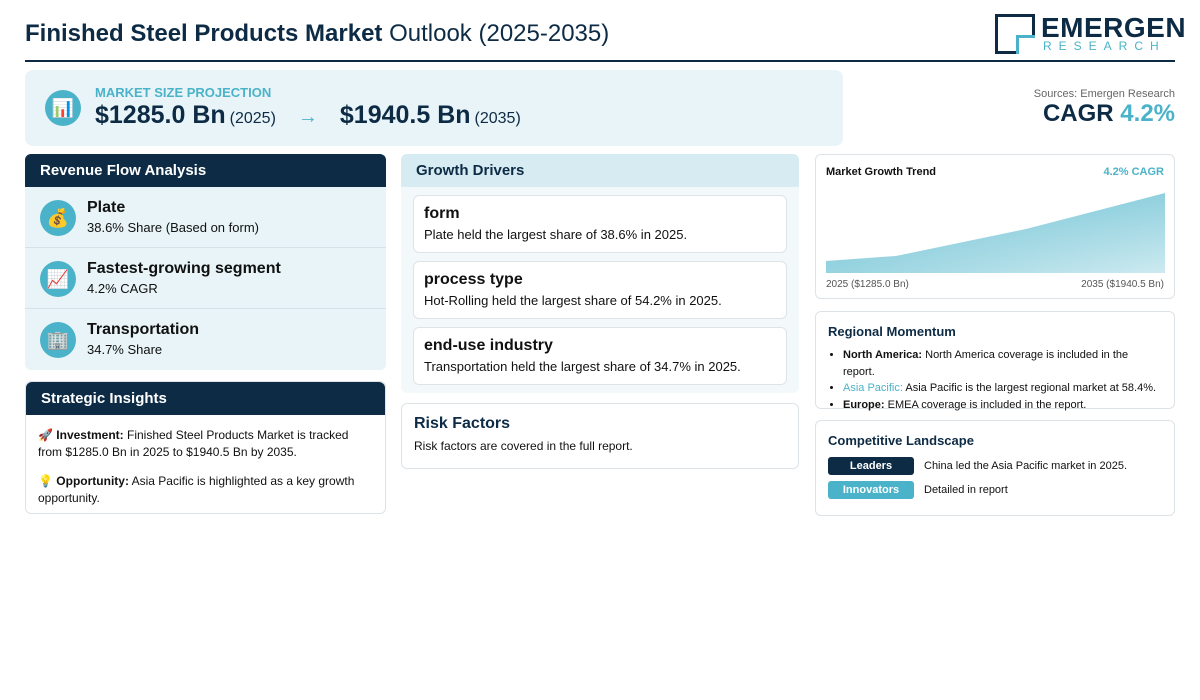 Image resolution: width=1200 pixels, height=700 pixels. What do you see at coordinates (1114, 27) in the screenshot?
I see `logo-main: EMERGEN` at bounding box center [1114, 27].